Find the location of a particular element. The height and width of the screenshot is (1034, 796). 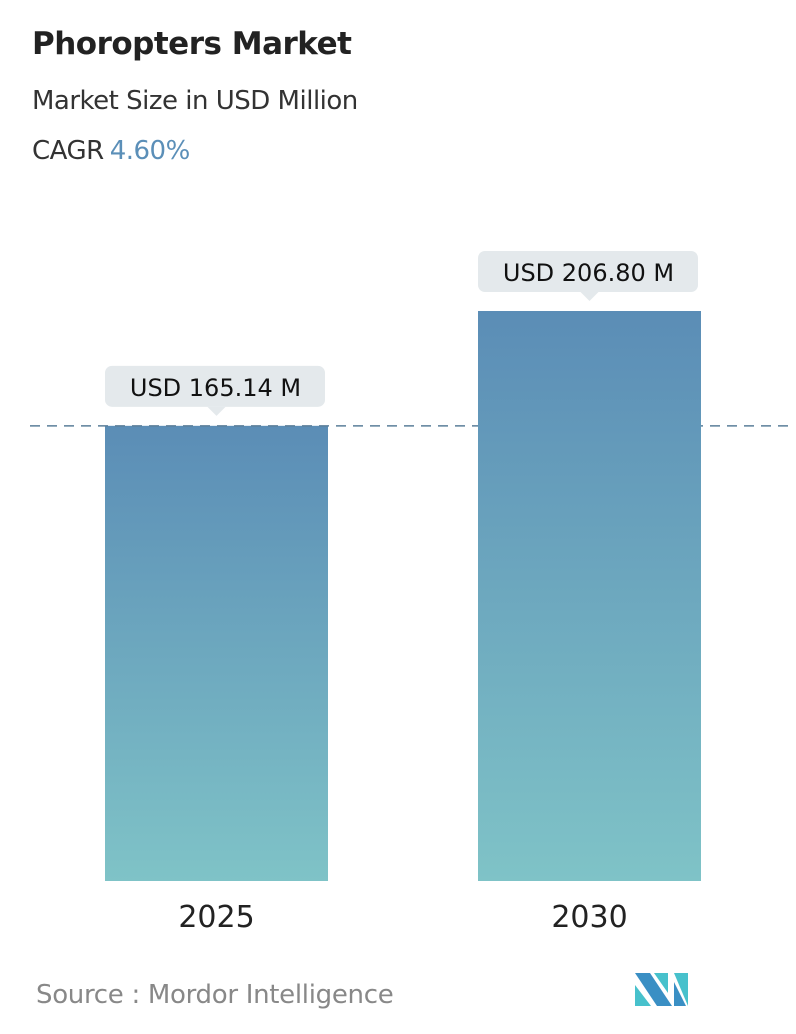

page-title: Phoropters Market is located at coordinates (192, 44).